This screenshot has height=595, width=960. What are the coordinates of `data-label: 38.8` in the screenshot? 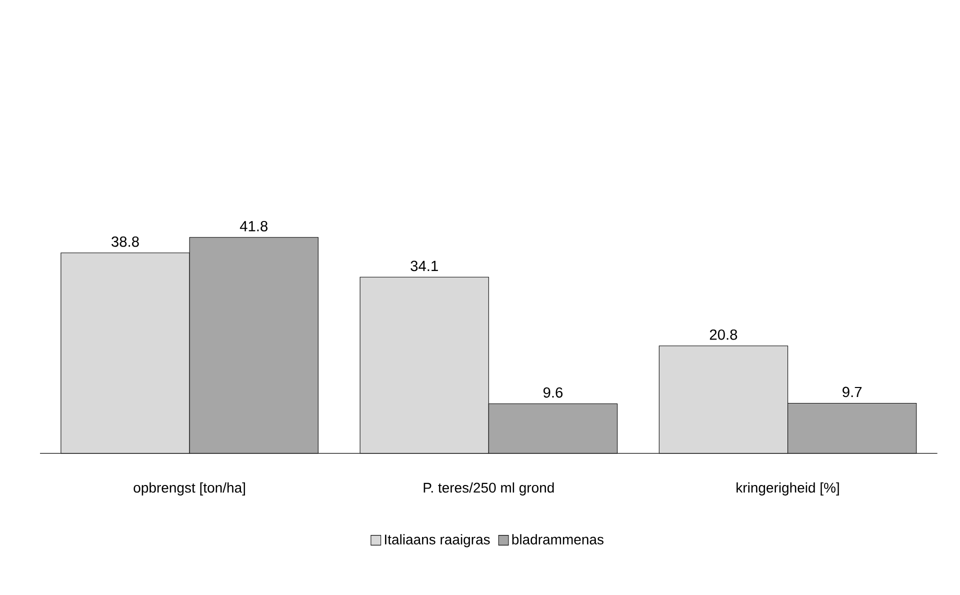 It's located at (125, 242).